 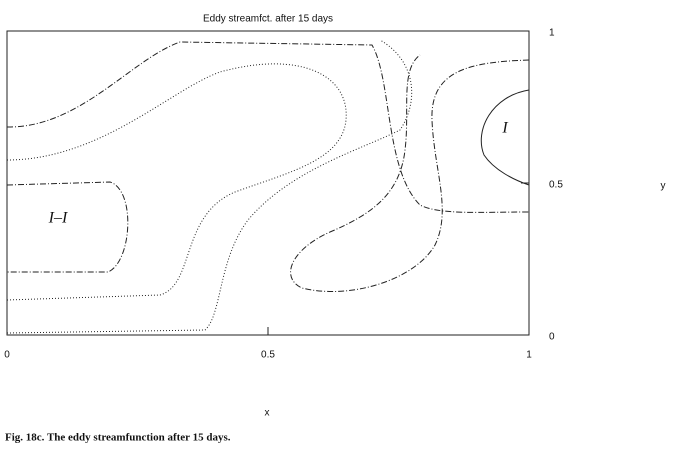 I want to click on y-axis-label: y, so click(x=663, y=186).